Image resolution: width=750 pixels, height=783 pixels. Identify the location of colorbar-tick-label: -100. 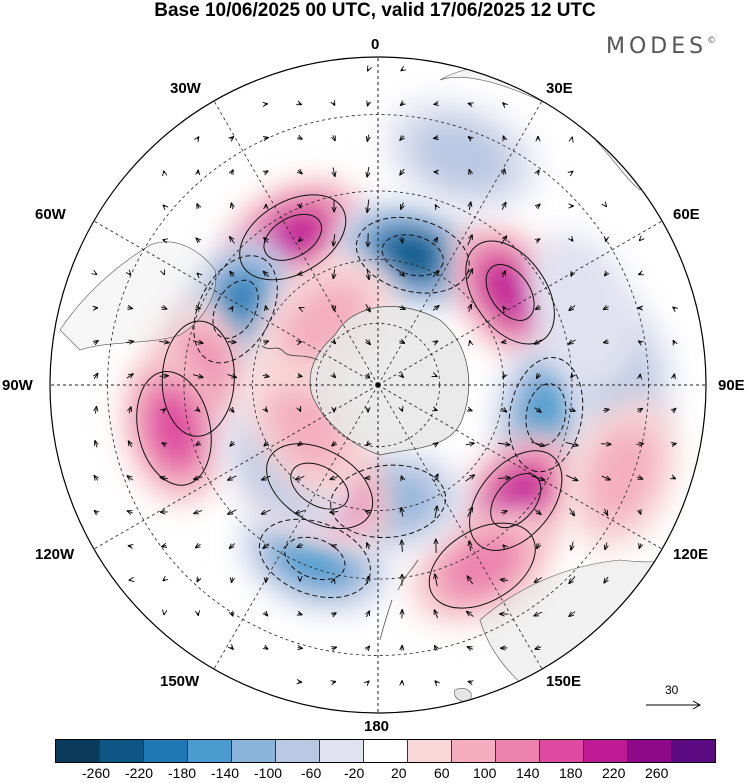
(268, 773).